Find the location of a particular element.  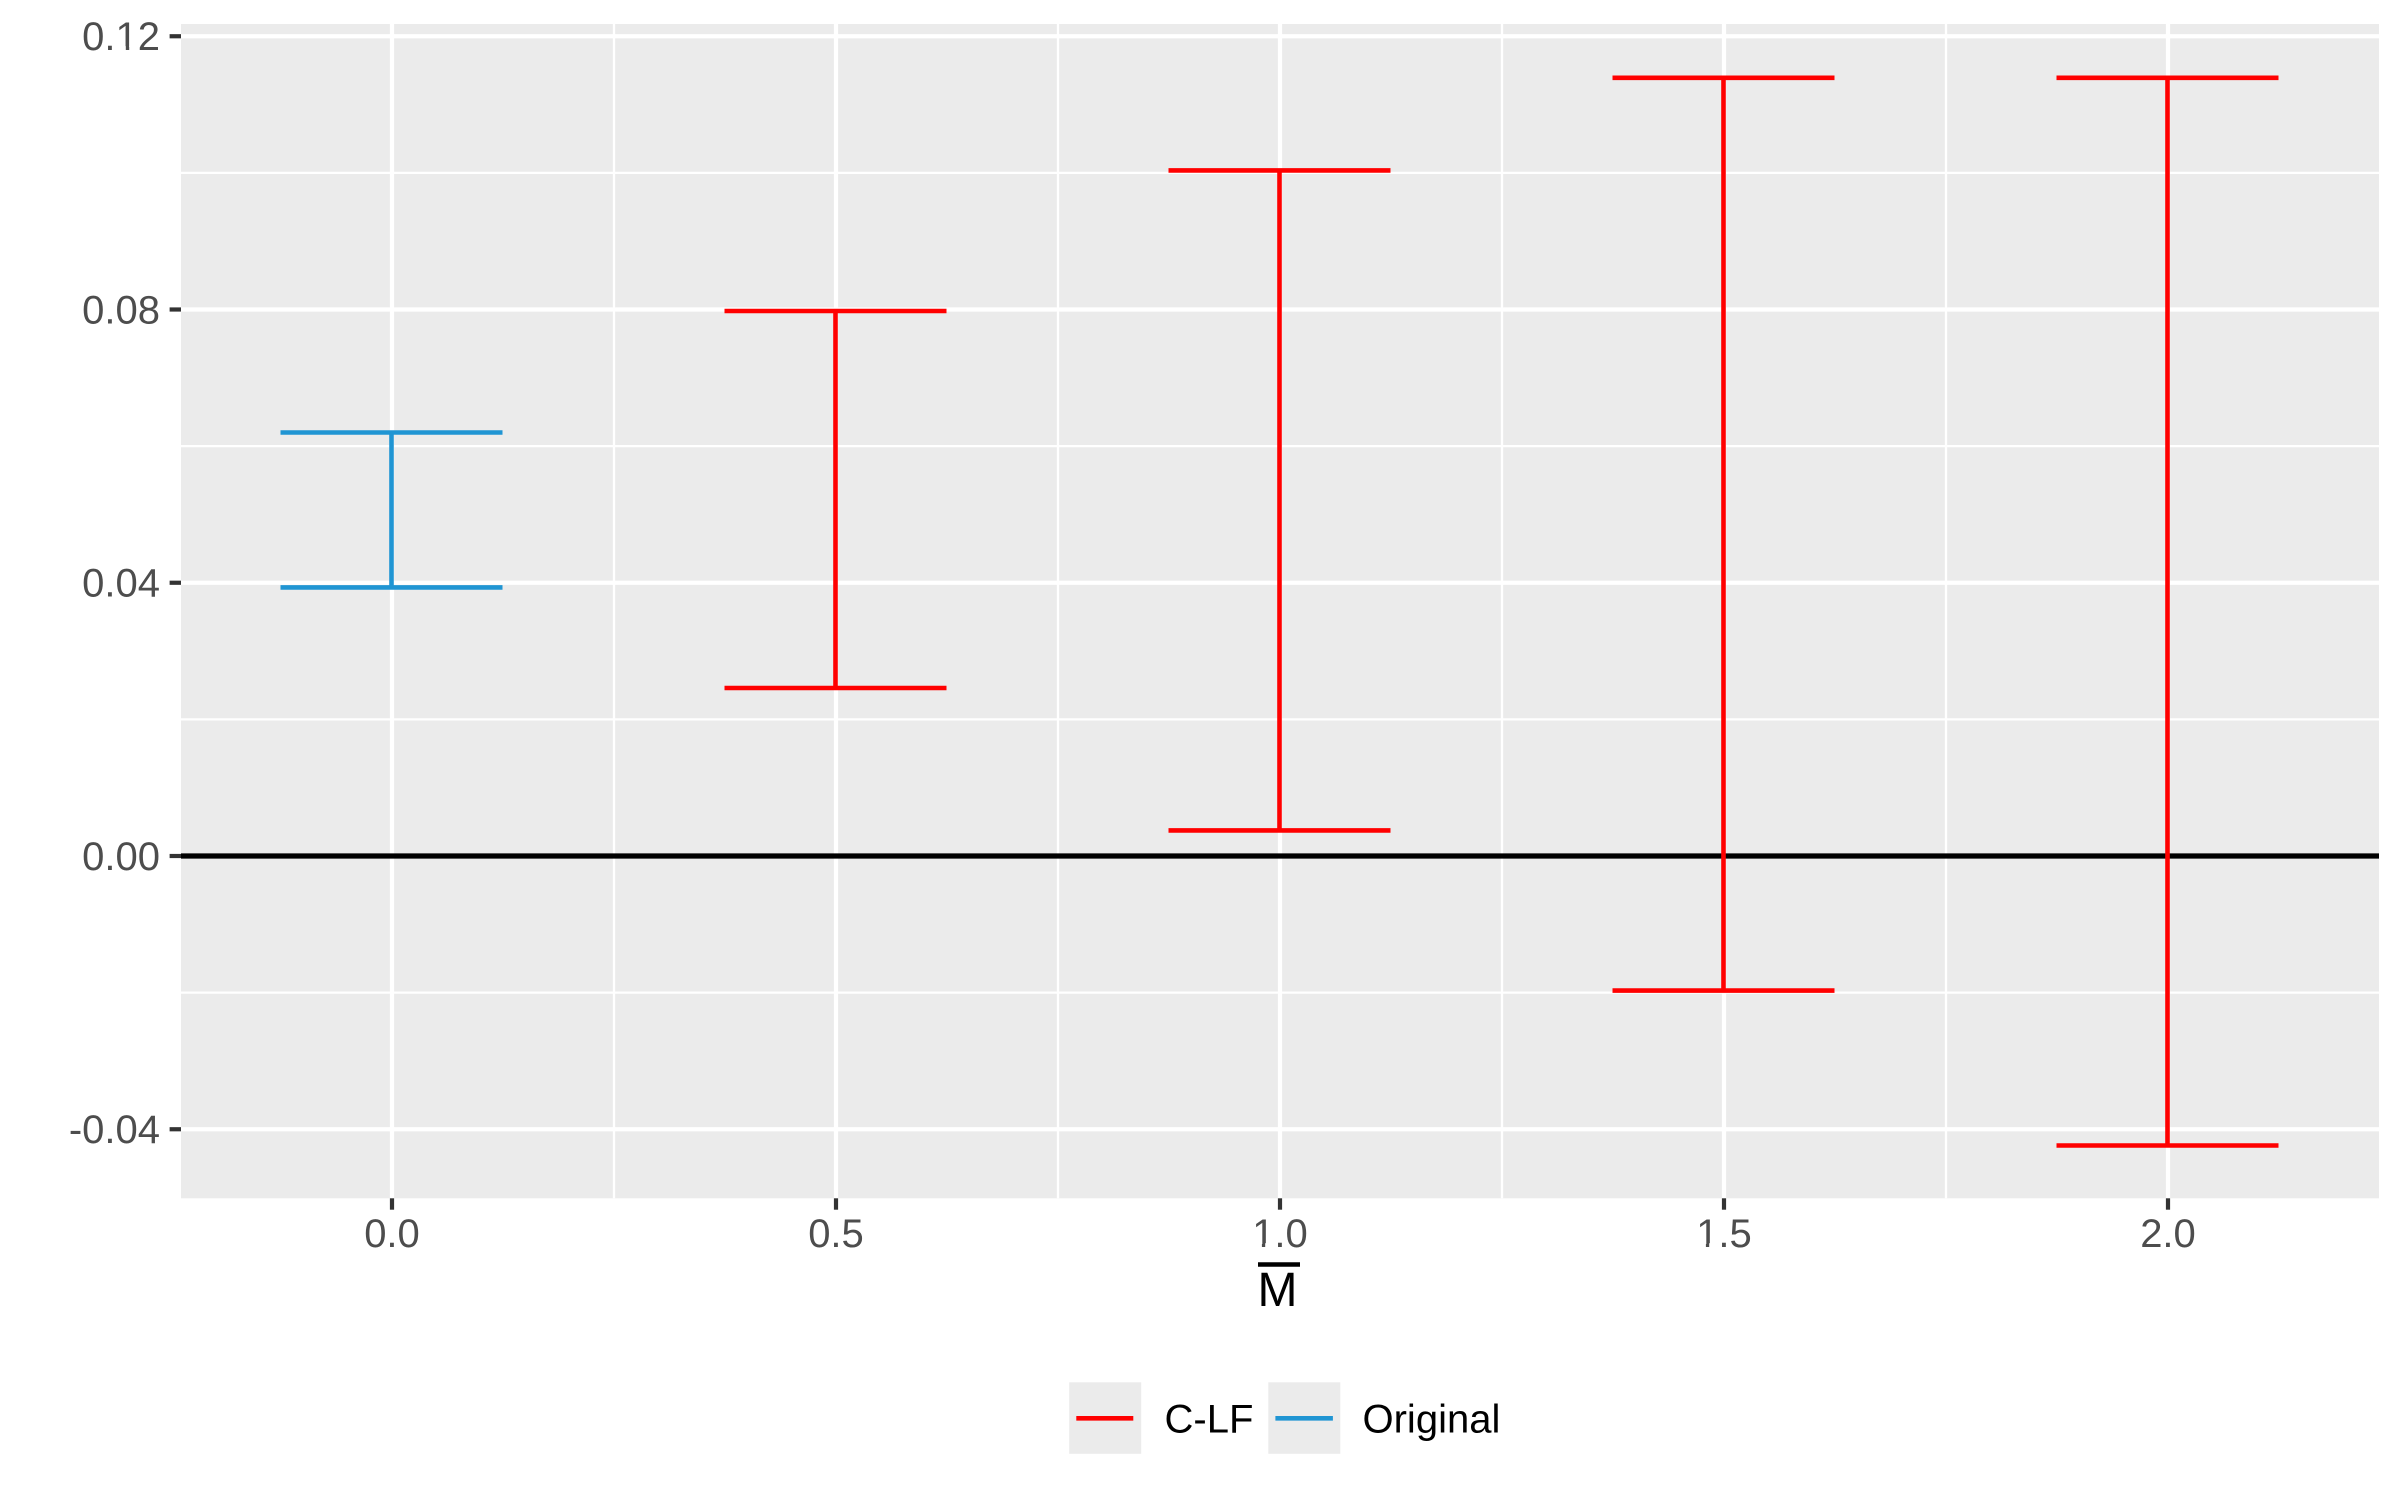

svg-text: 0.12 is located at coordinates (121, 37).